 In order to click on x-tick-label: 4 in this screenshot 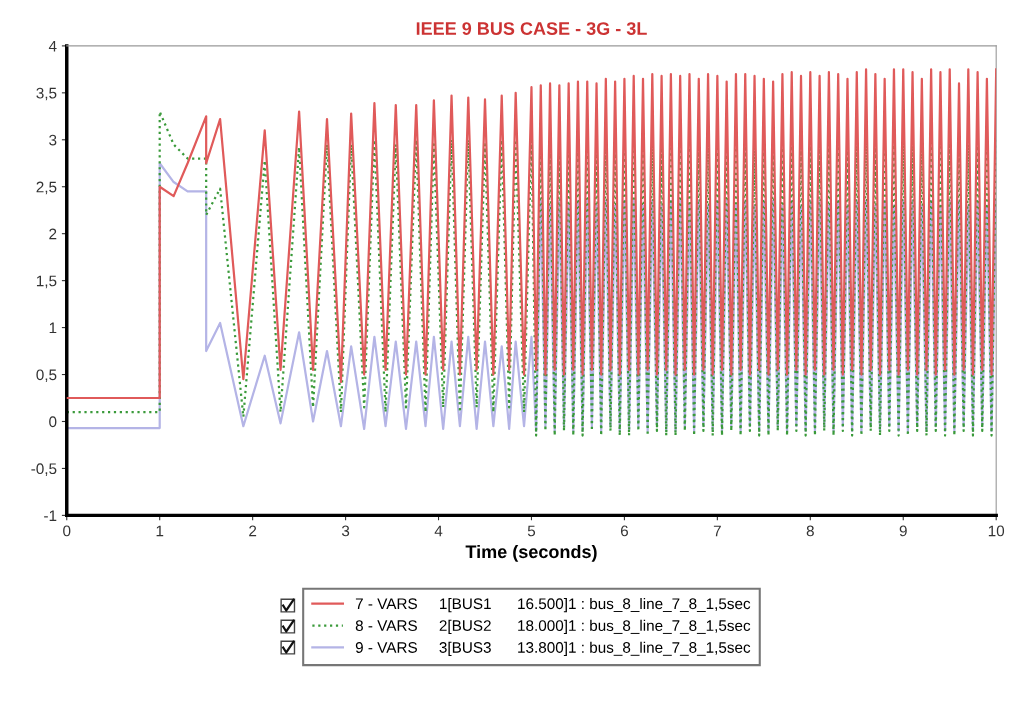, I will do `click(438, 531)`.